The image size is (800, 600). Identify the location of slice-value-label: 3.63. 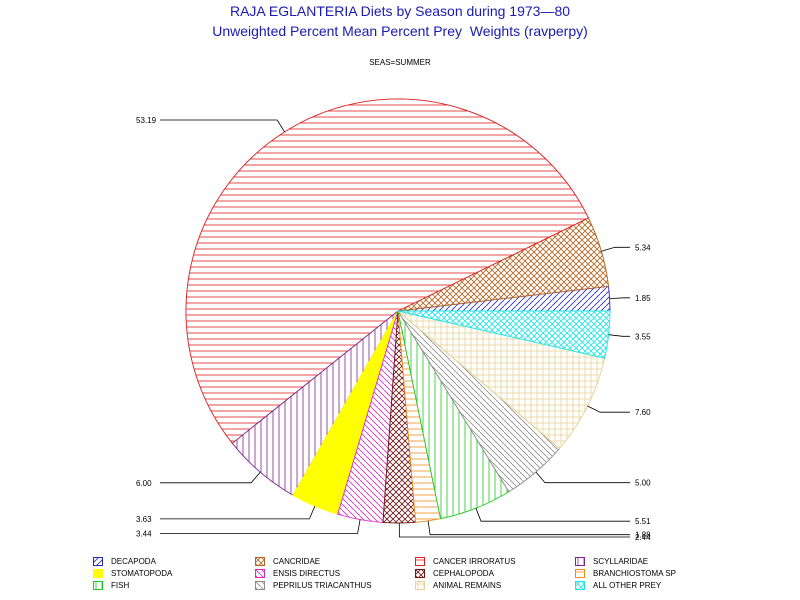
(144, 519).